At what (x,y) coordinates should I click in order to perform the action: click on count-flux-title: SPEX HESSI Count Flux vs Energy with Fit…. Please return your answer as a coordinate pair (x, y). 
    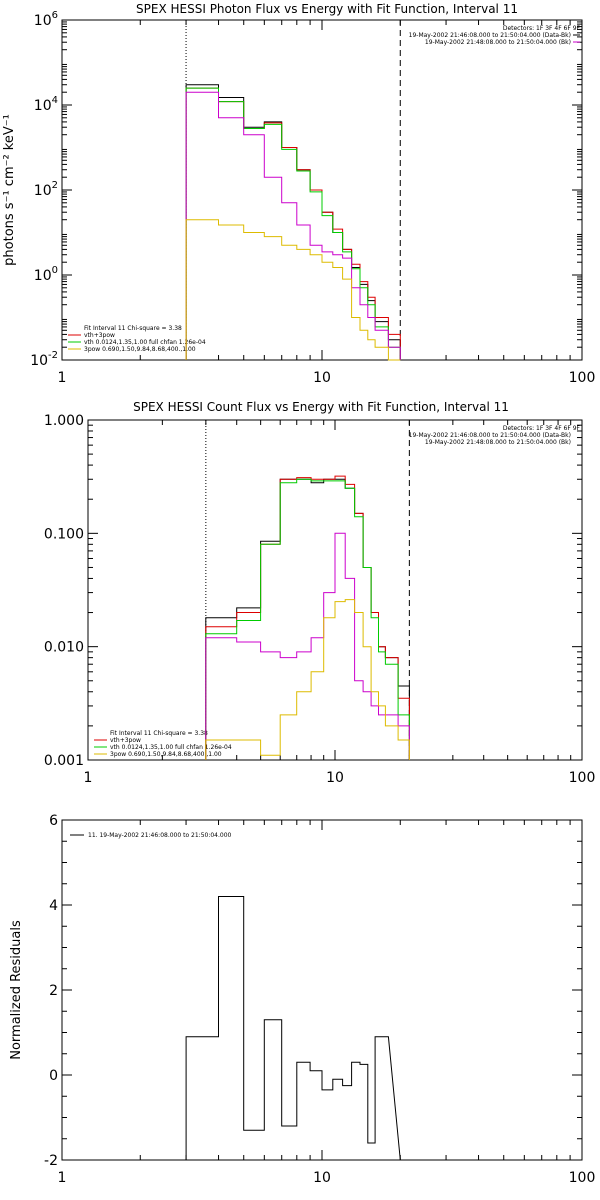
    Looking at the image, I should click on (321, 407).